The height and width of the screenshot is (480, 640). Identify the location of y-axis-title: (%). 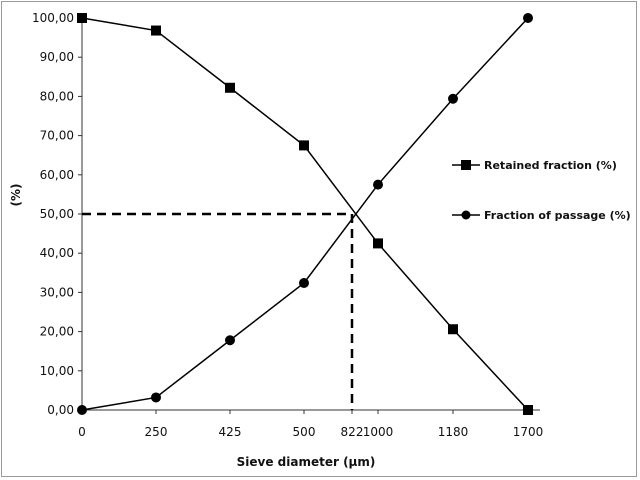
(16, 195).